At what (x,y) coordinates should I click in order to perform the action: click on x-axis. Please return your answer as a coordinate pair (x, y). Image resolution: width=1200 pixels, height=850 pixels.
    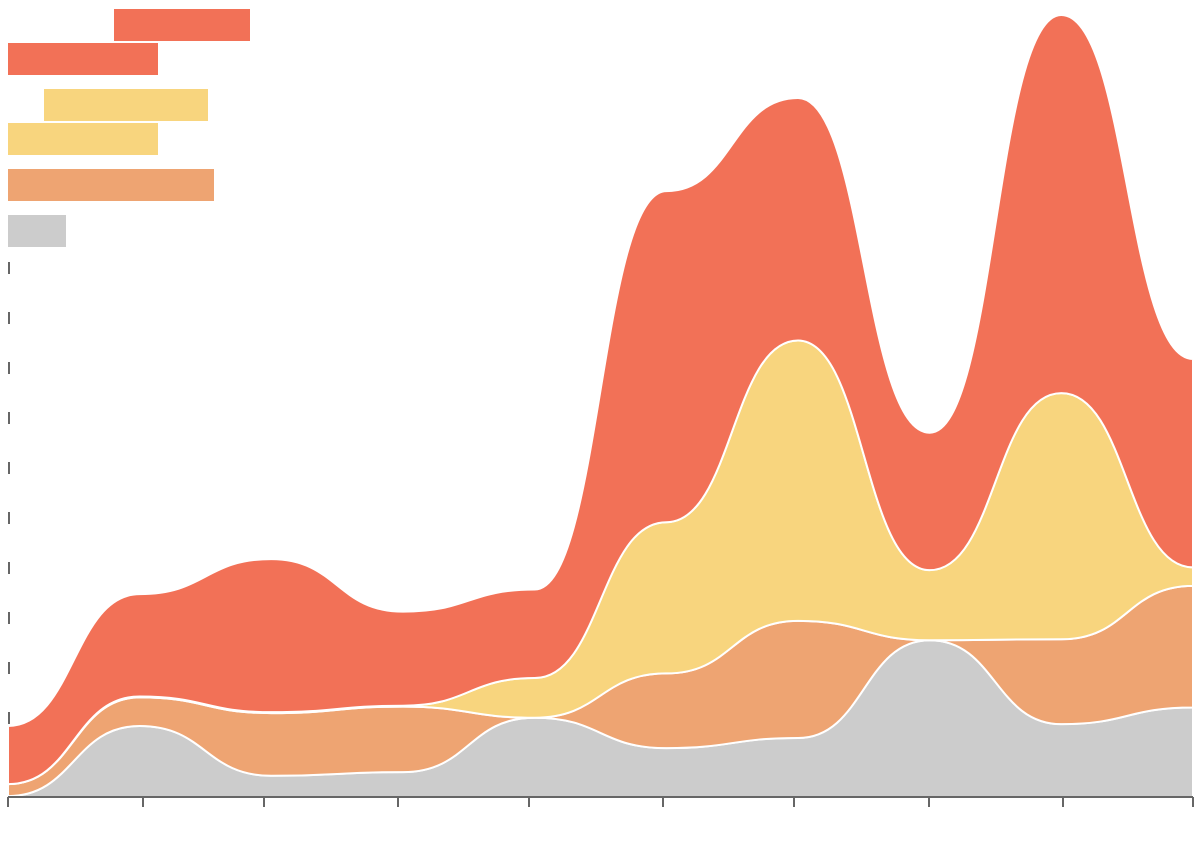
    Looking at the image, I should click on (600, 801).